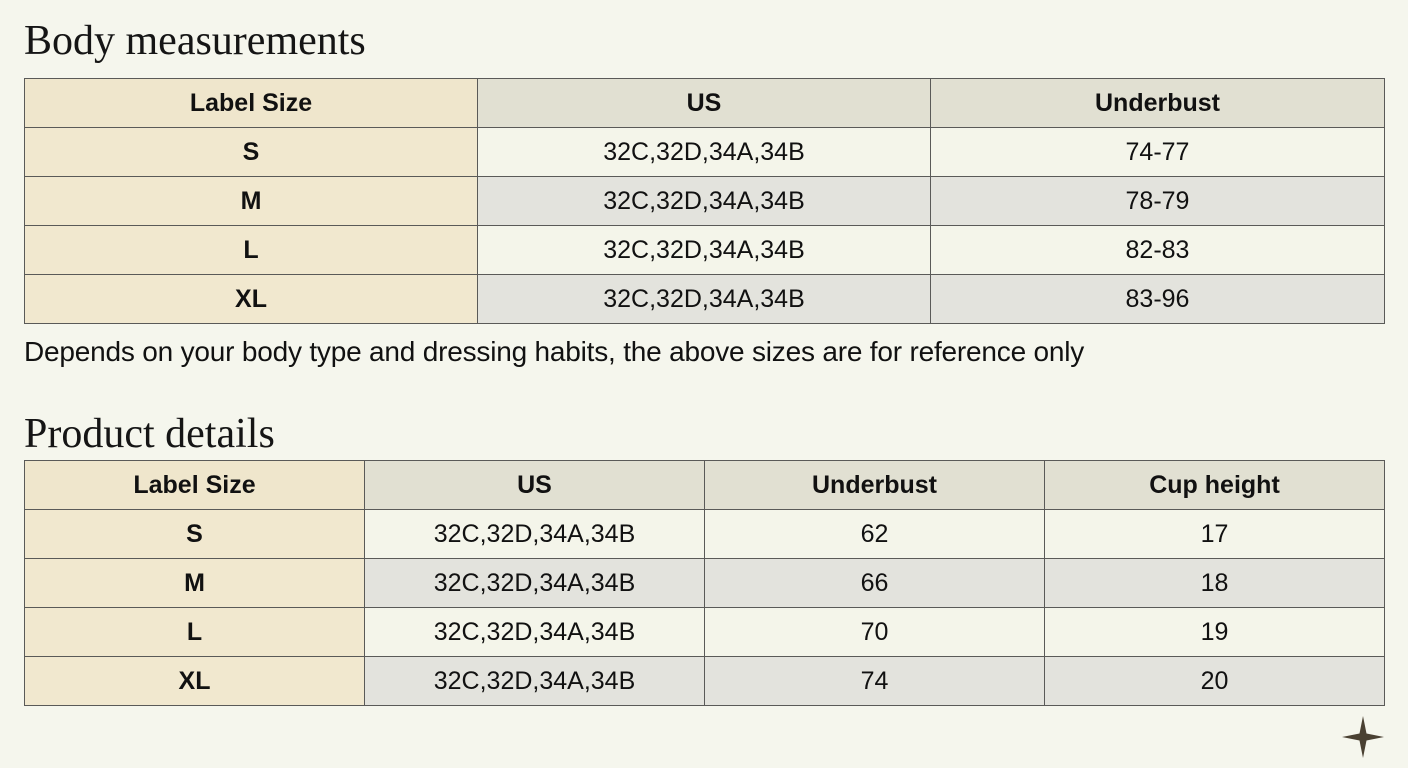 The height and width of the screenshot is (768, 1408). I want to click on table-row: S 32C,32D,34A,34B 62 17, so click(704, 534).